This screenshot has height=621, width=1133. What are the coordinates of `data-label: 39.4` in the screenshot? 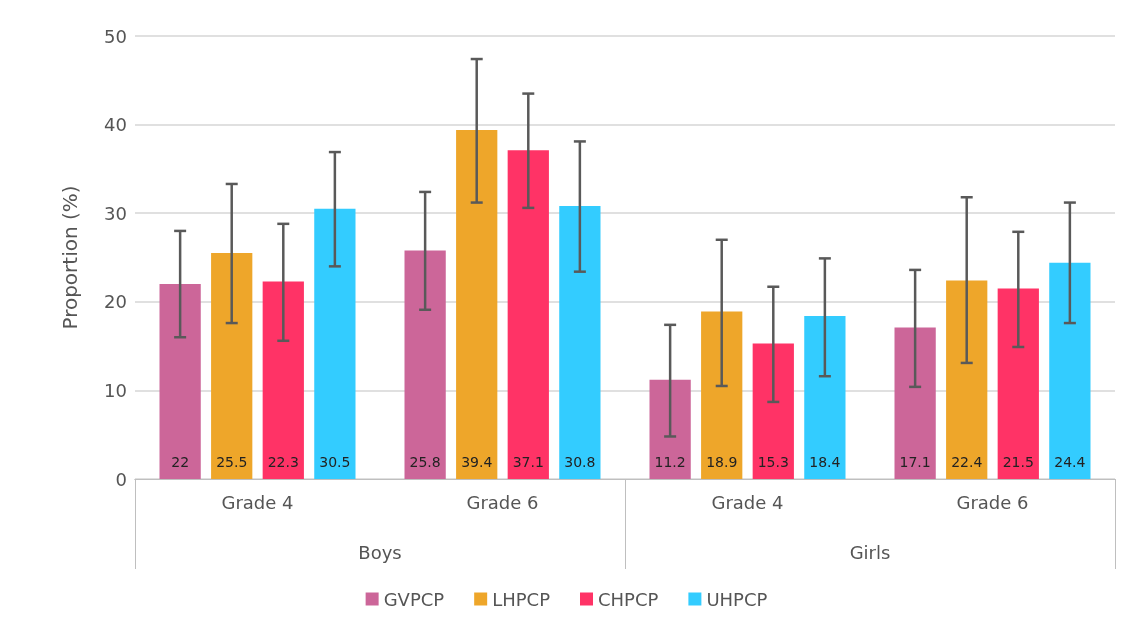 It's located at (477, 462).